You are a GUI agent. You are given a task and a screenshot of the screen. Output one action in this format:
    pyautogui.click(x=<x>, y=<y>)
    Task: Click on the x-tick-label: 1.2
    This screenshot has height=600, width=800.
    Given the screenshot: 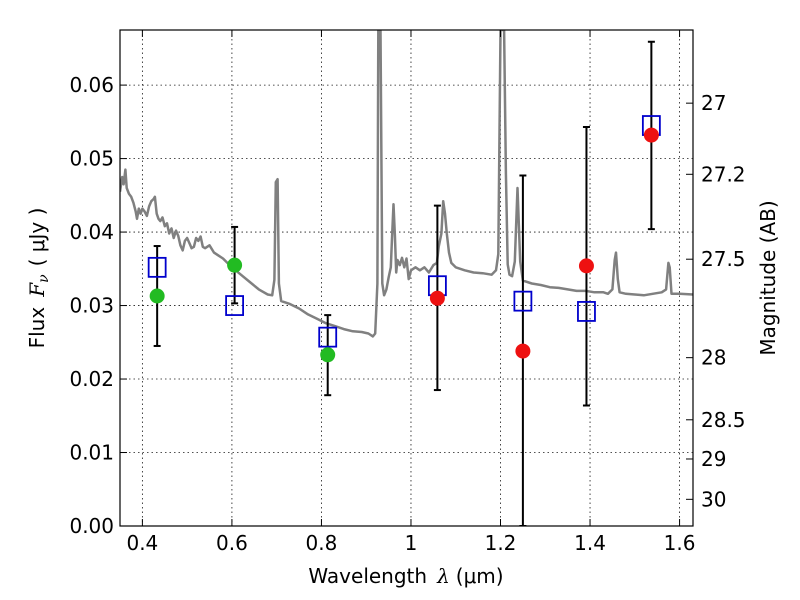 What is the action you would take?
    pyautogui.click(x=501, y=543)
    